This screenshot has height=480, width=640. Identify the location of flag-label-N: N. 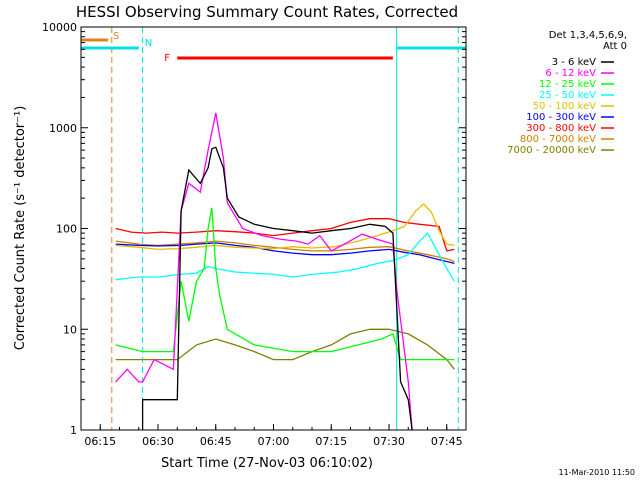
(148, 43).